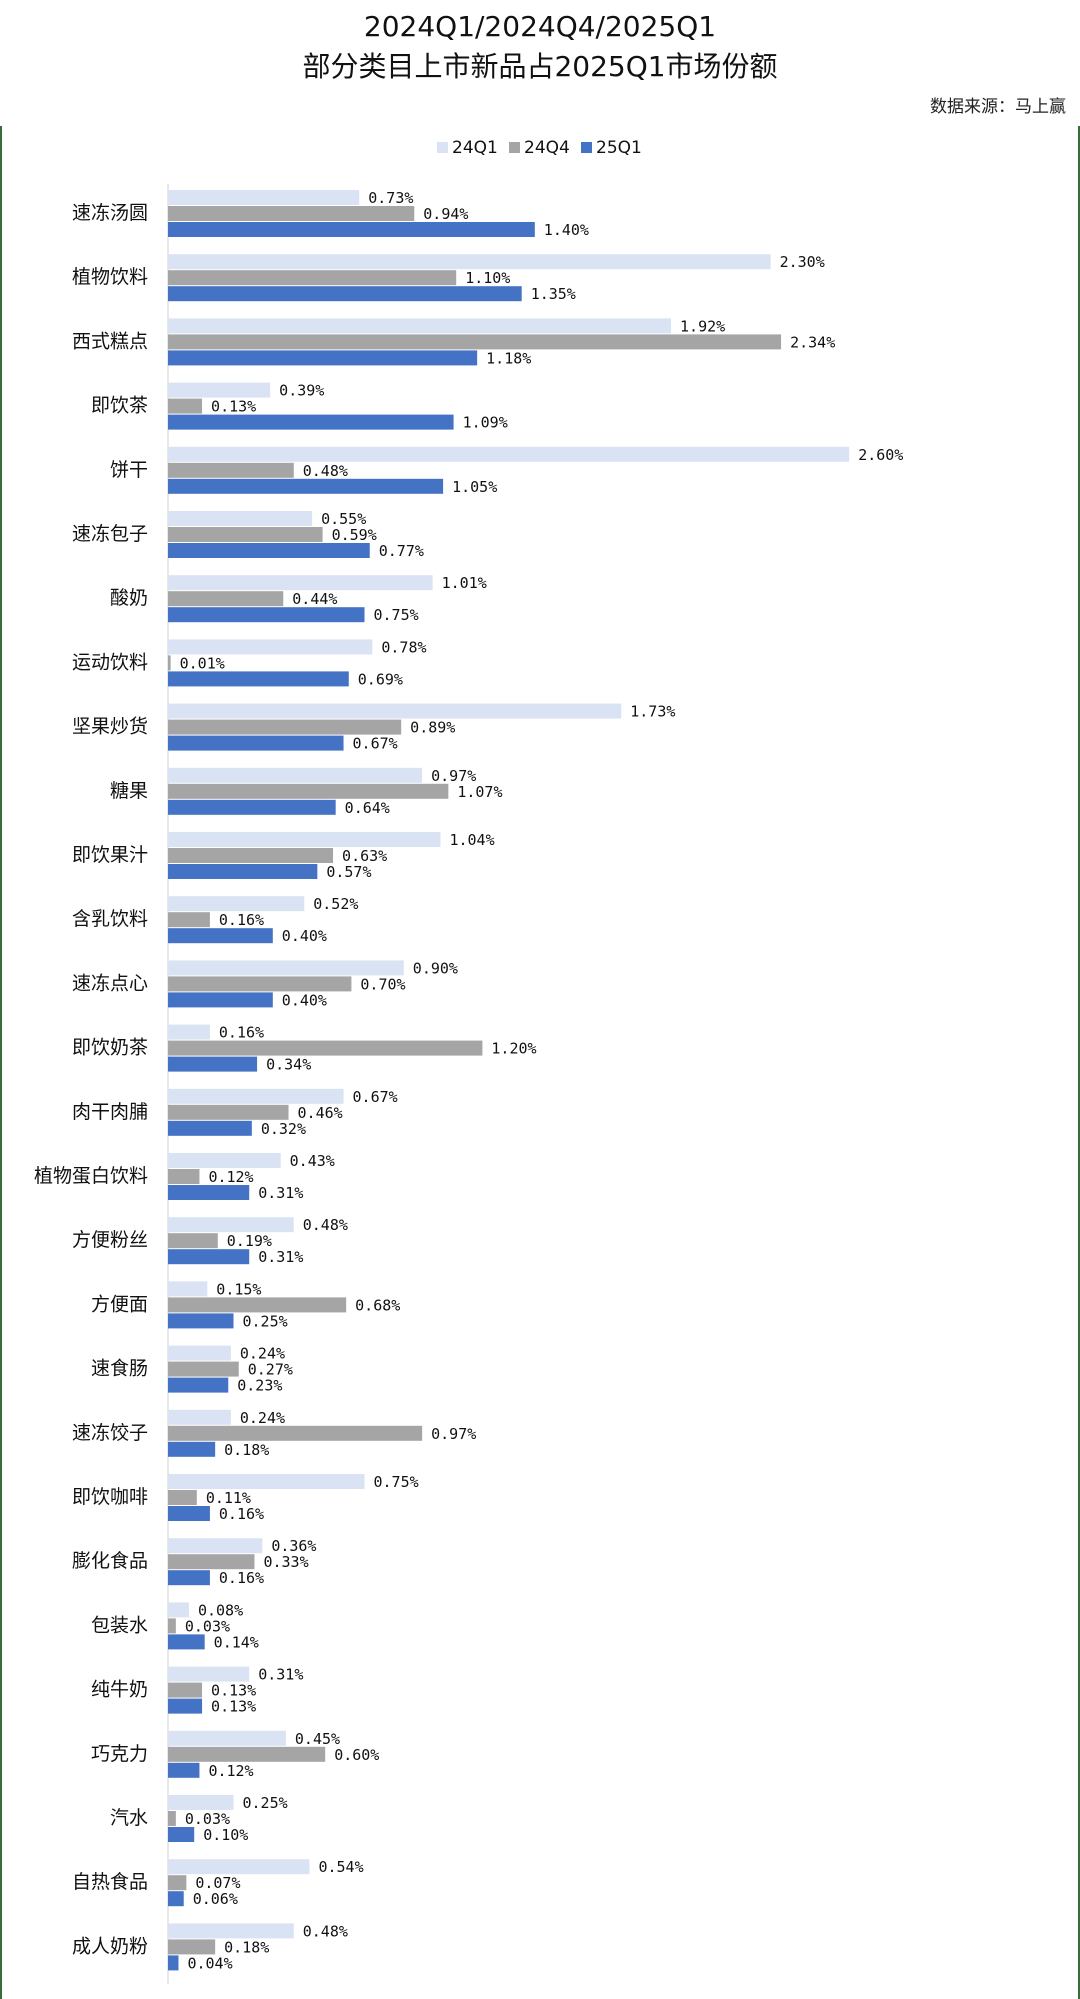  I want to click on data-label-24Q4: 0.46%, so click(320, 1113).